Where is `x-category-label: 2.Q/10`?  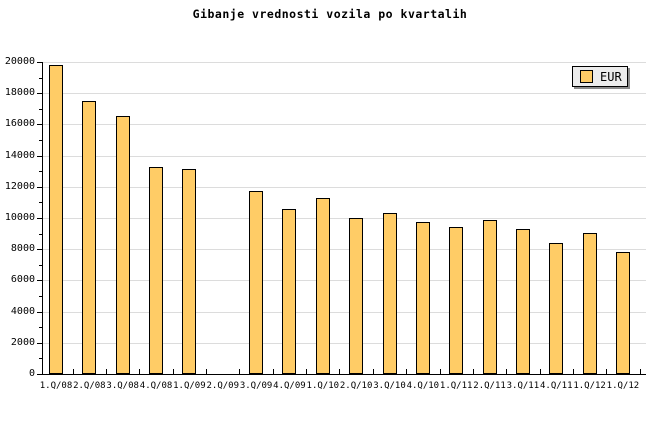 x-category-label: 2.Q/10 is located at coordinates (356, 386).